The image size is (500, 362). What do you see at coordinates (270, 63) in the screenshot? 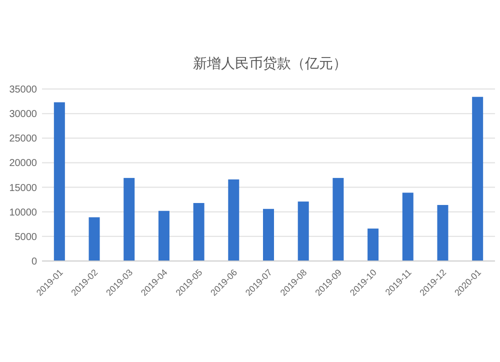
I see `chart-title: 新增人民币贷款（亿元）` at bounding box center [270, 63].